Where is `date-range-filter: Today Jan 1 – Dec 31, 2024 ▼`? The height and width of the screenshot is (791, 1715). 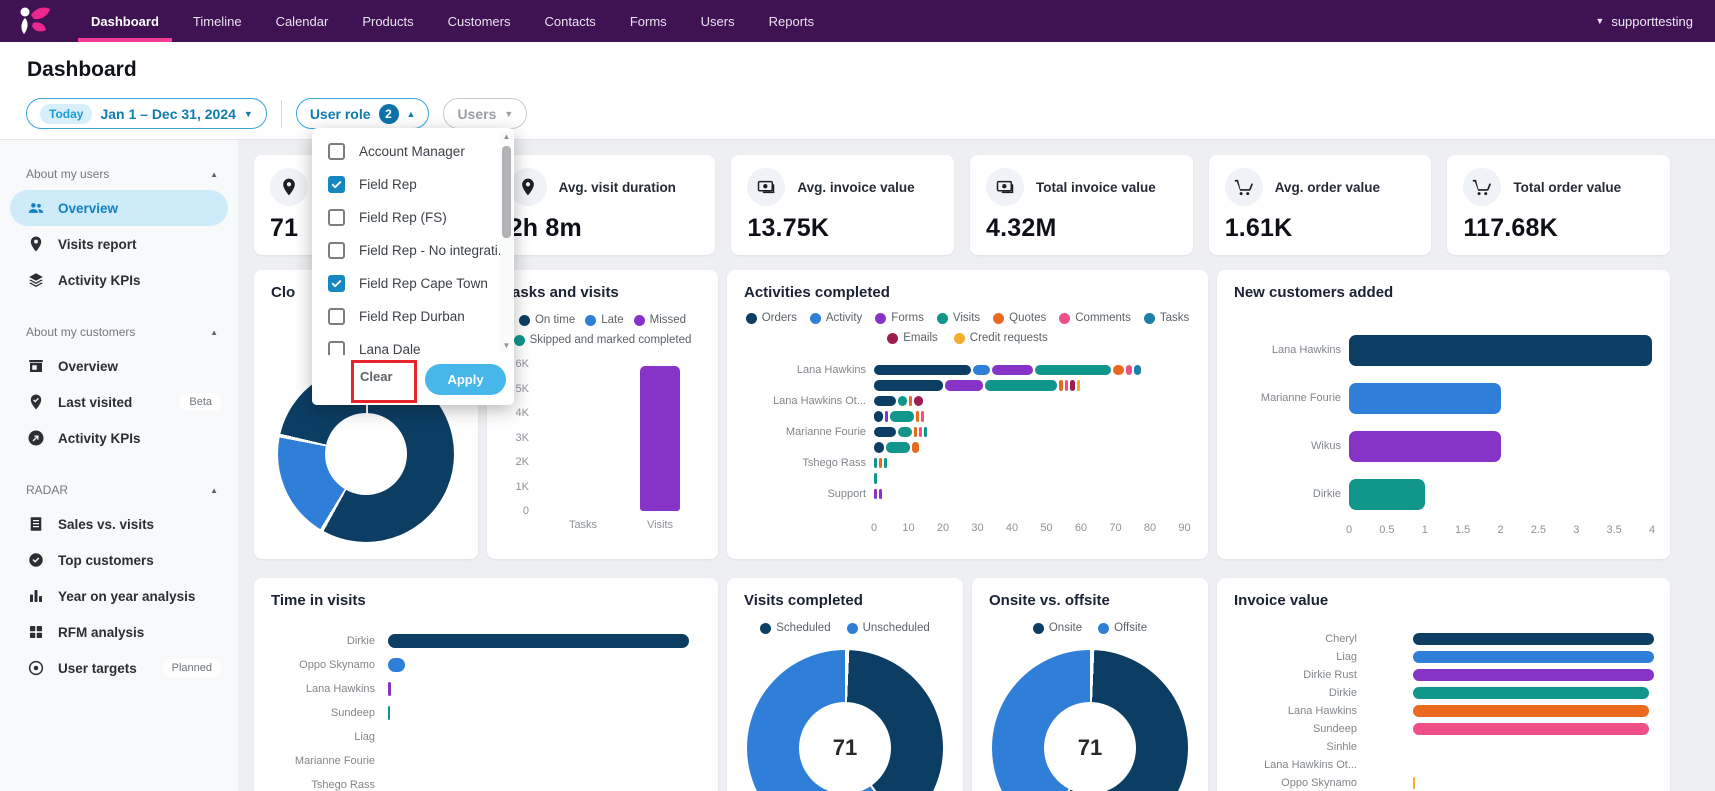
date-range-filter: Today Jan 1 – Dec 31, 2024 ▼ is located at coordinates (146, 113).